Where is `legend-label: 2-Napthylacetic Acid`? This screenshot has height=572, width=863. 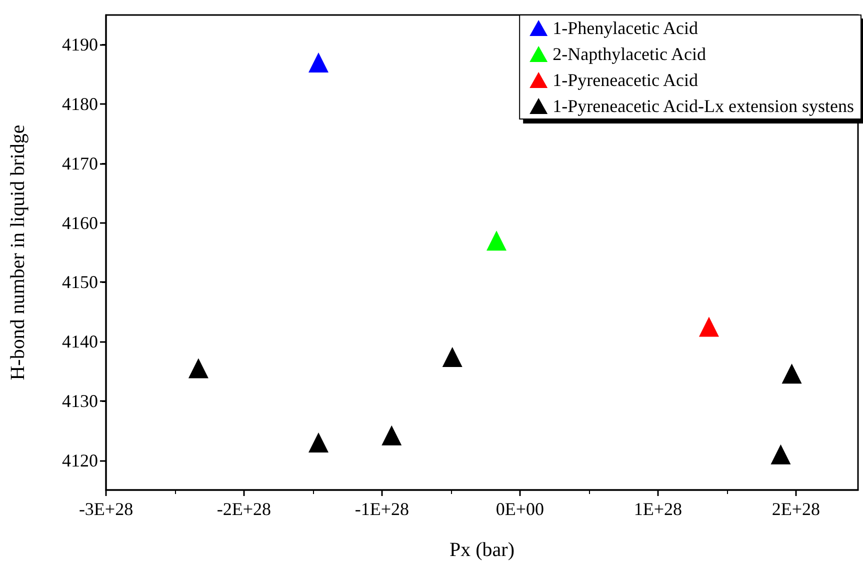
legend-label: 2-Napthylacetic Acid is located at coordinates (629, 54).